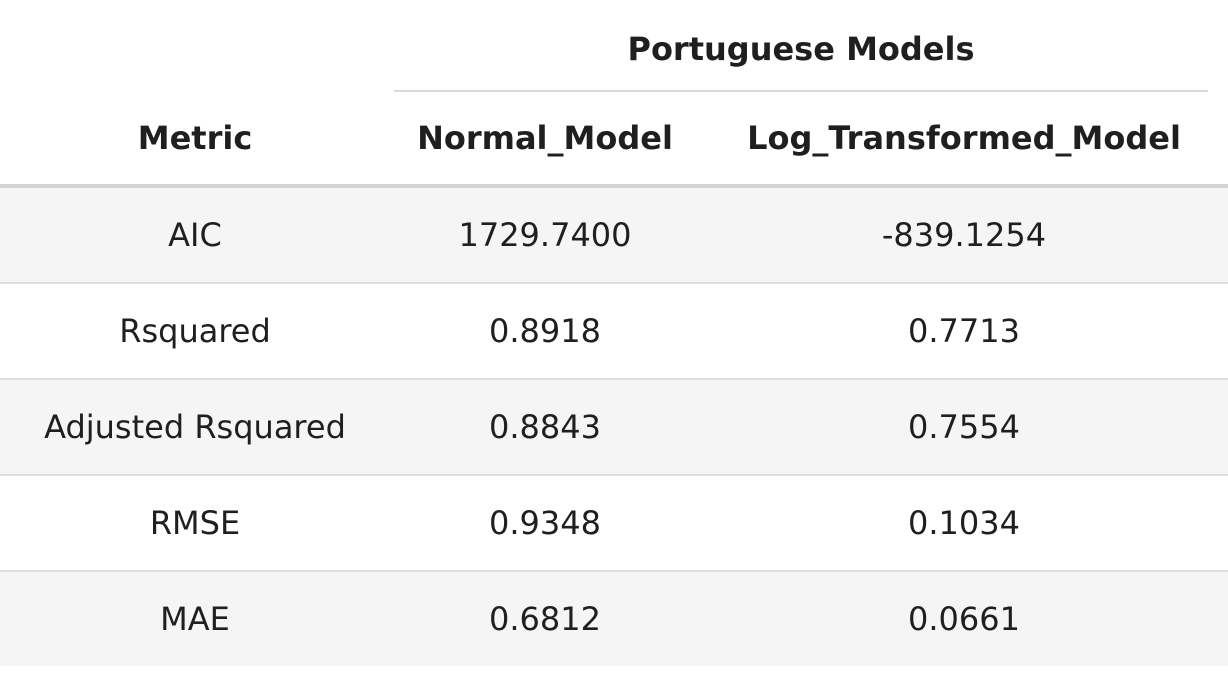  What do you see at coordinates (964, 618) in the screenshot?
I see `log-model-cell: 0.0661` at bounding box center [964, 618].